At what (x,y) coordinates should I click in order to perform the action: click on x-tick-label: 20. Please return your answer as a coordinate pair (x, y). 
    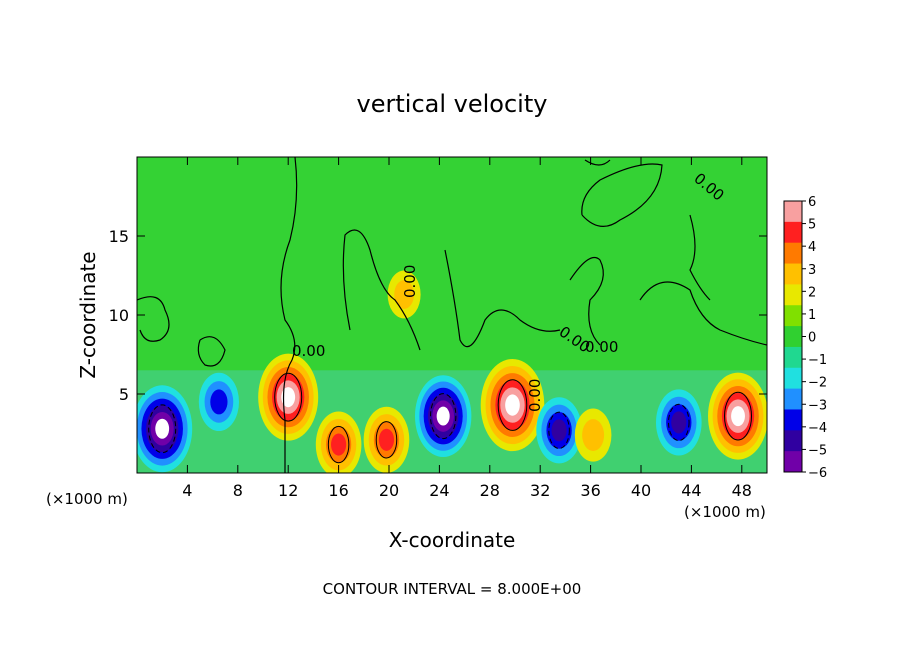
    Looking at the image, I should click on (389, 490).